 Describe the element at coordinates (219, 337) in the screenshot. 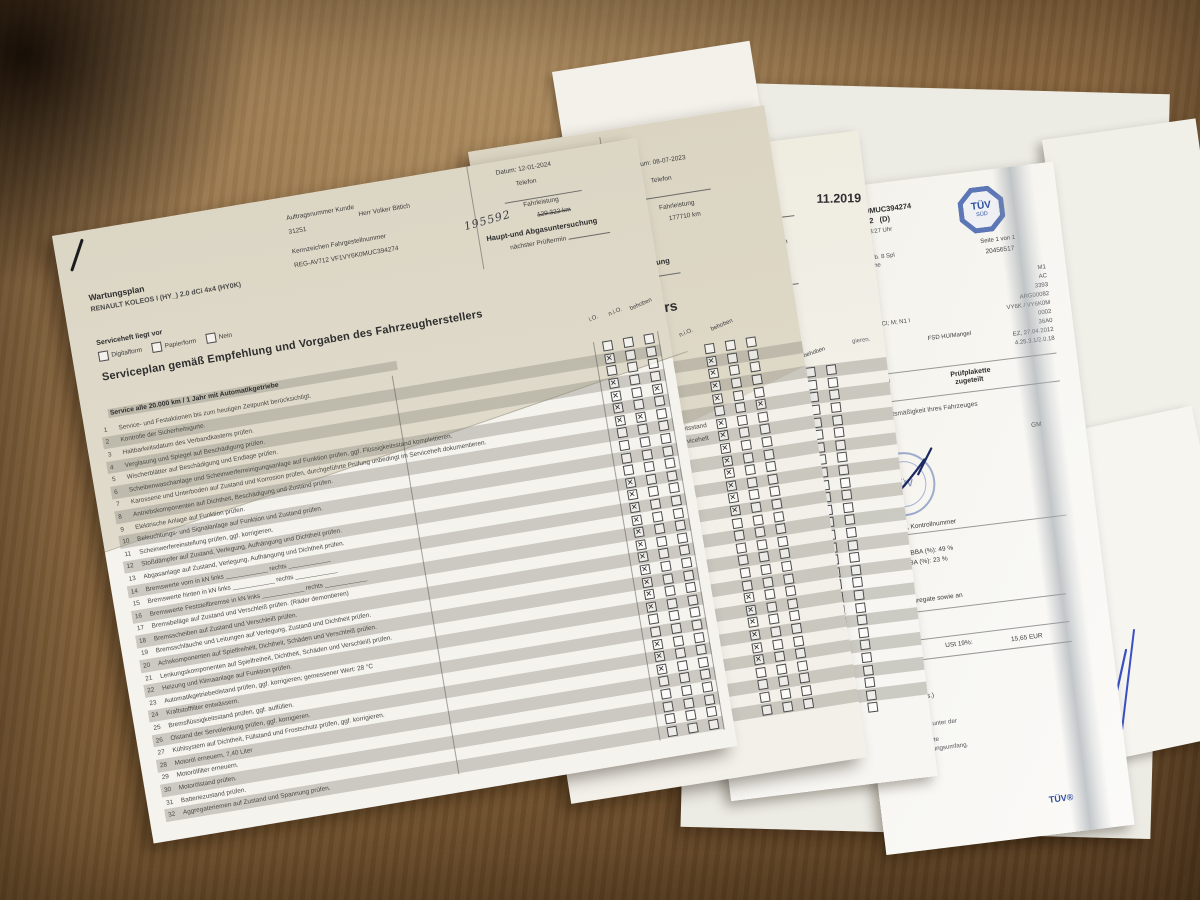

I see `serviceheft-option: Nein` at that location.